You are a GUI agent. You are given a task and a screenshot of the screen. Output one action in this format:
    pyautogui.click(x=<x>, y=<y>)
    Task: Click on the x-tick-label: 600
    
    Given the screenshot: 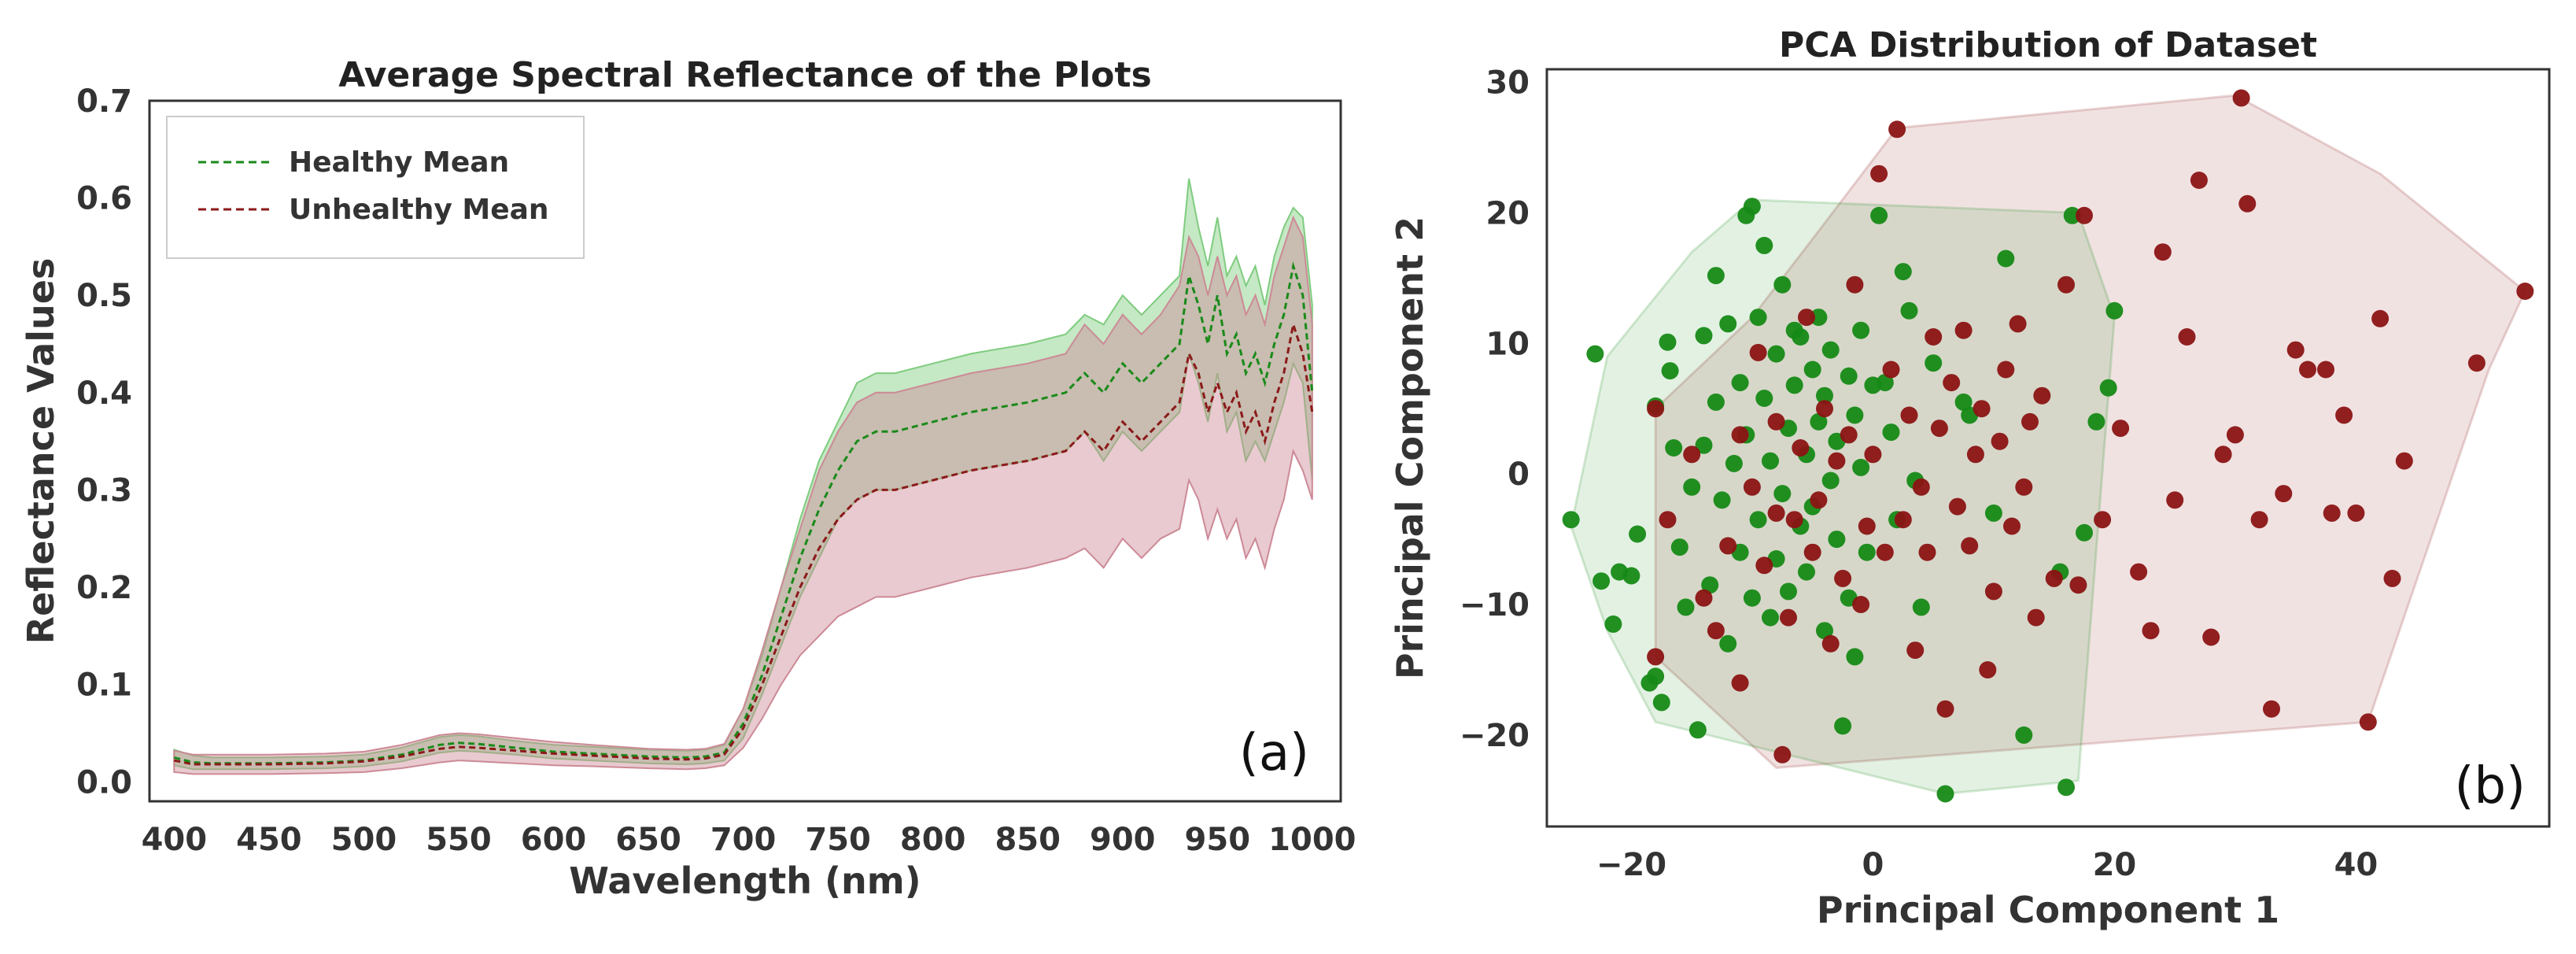 What is the action you would take?
    pyautogui.click(x=554, y=840)
    